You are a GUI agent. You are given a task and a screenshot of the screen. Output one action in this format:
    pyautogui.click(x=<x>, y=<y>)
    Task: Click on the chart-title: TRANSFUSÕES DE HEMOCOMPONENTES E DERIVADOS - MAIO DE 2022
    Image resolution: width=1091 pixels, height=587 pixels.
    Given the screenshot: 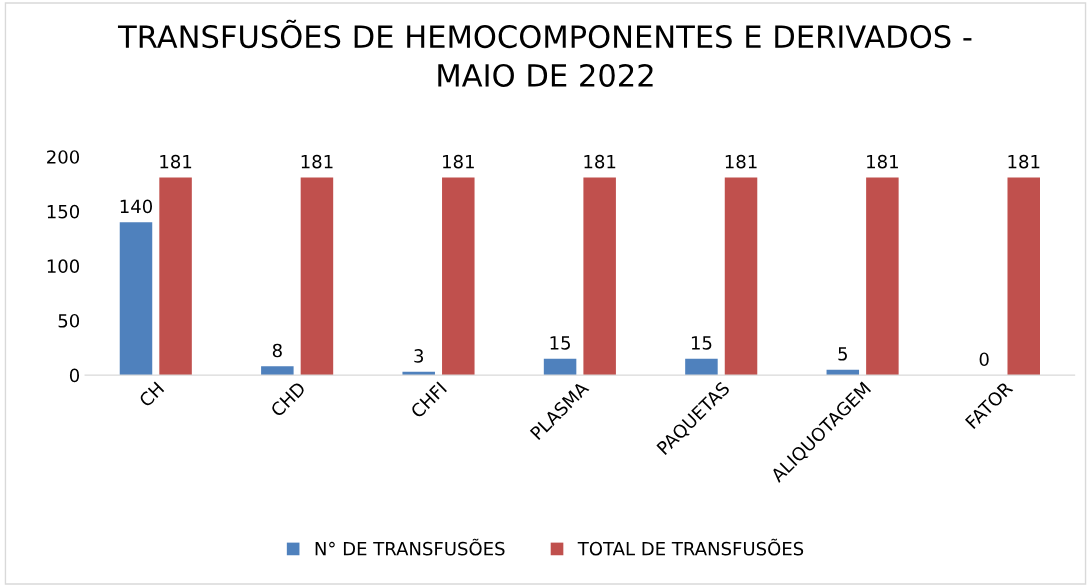 What is the action you would take?
    pyautogui.click(x=544, y=53)
    